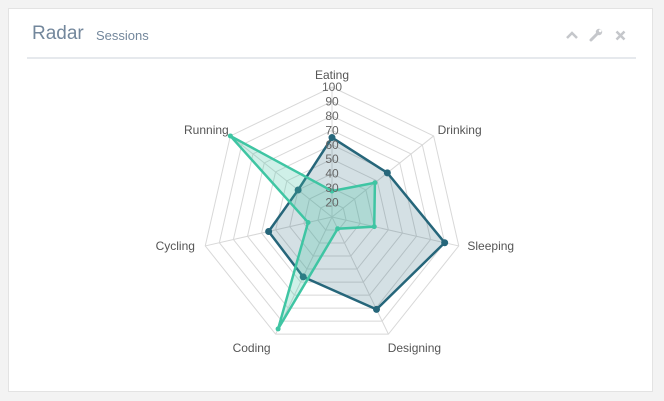 This screenshot has height=401, width=664. I want to click on wrench-icon, so click(596, 35).